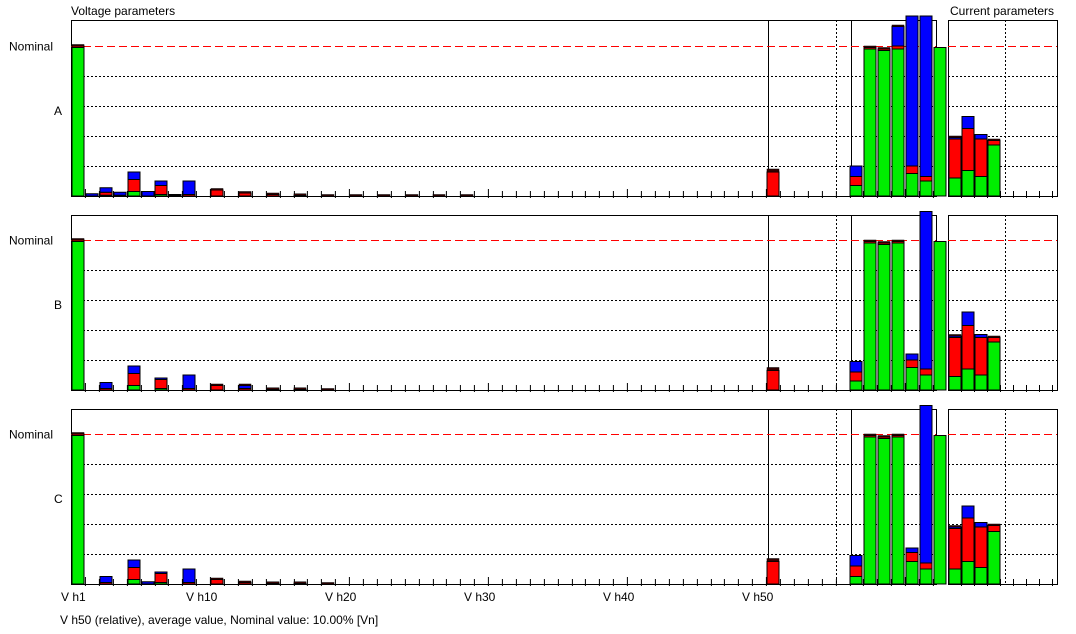  What do you see at coordinates (968, 512) in the screenshot?
I see `current-blue-segment` at bounding box center [968, 512].